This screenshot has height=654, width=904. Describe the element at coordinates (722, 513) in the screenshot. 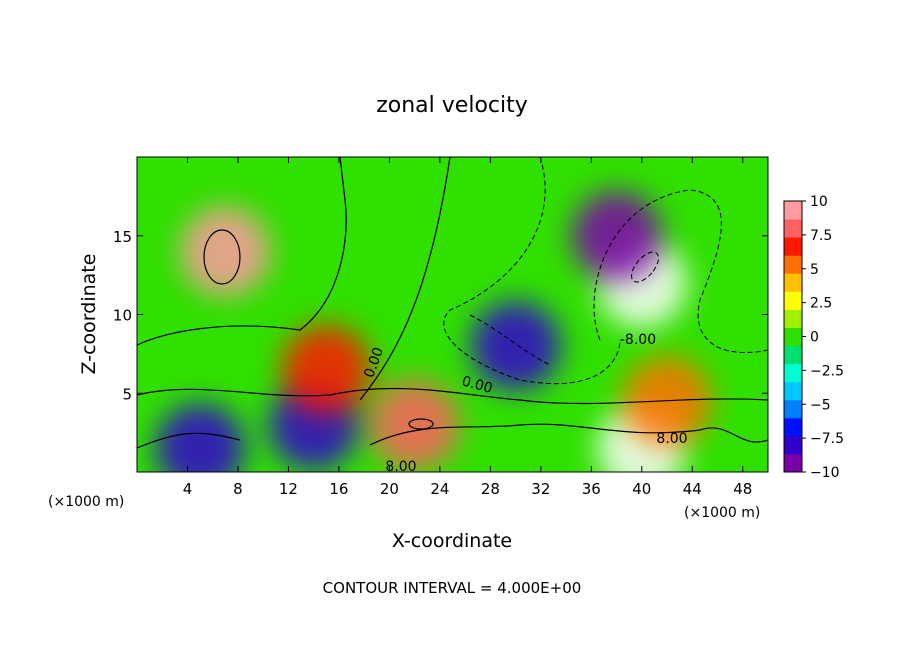

I see `x-unit-label-right: (×1000 m)` at that location.